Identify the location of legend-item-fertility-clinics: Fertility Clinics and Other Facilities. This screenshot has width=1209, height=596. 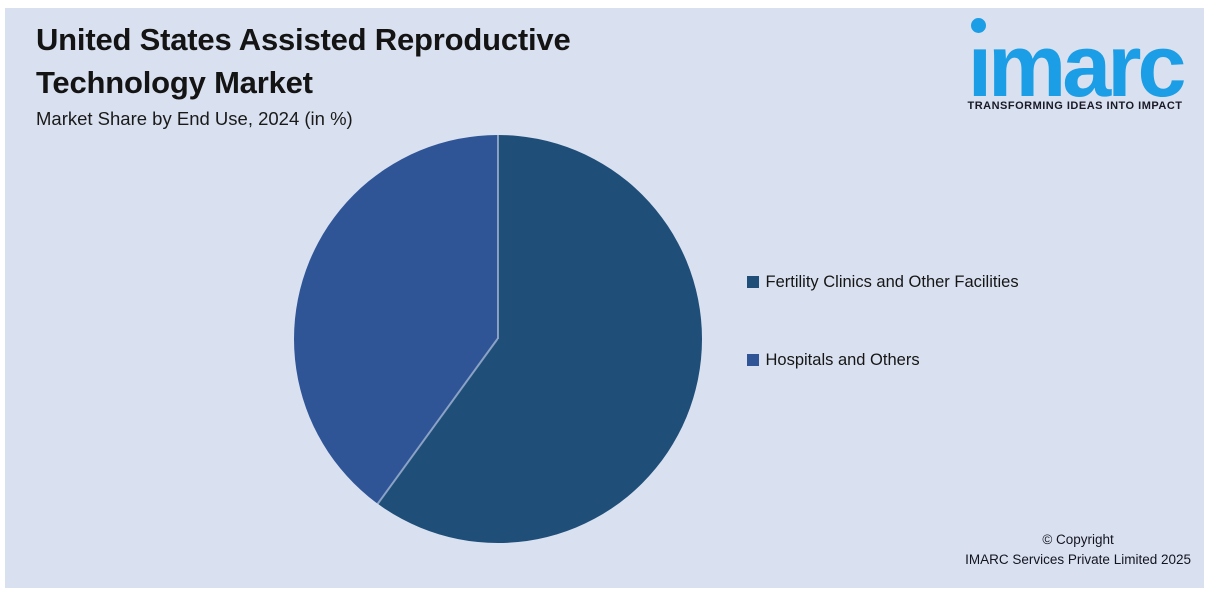
(883, 283).